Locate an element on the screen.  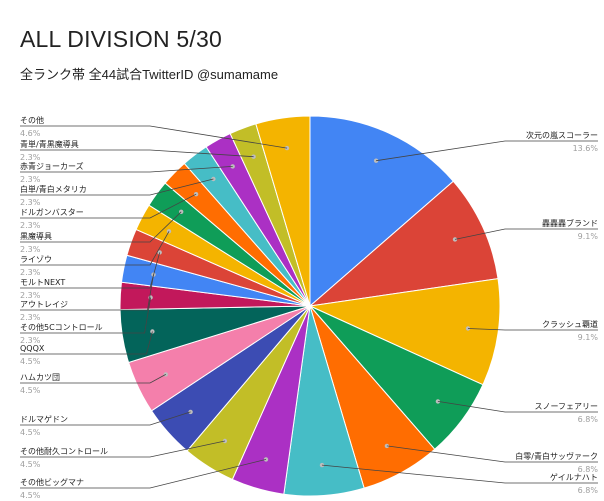
slice-label: ドルマゲドン 4.5% is located at coordinates (106, 423).